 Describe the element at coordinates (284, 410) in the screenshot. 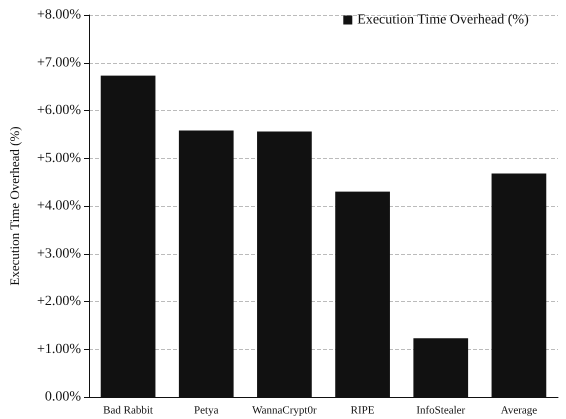

I see `x-tick-label: WannaCrypt0r` at that location.